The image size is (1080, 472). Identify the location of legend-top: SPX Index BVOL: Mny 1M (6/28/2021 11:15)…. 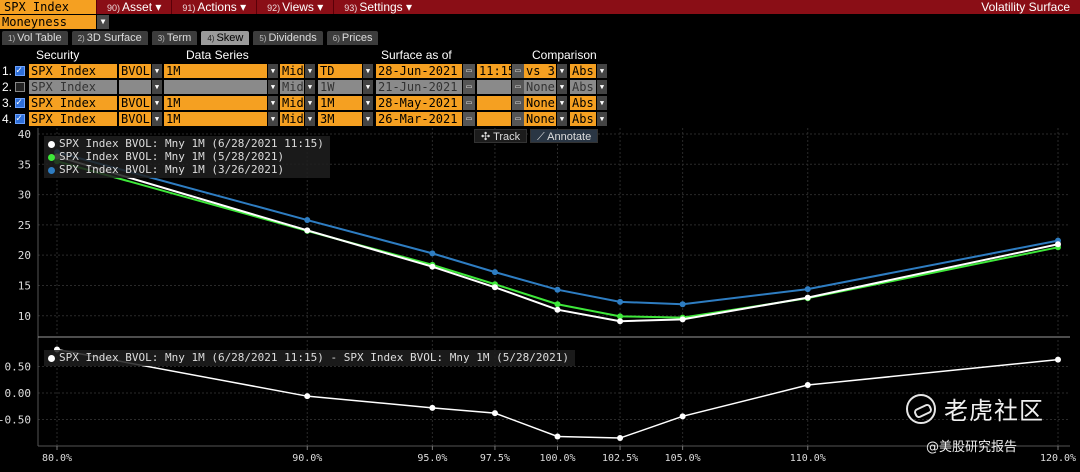
(187, 157).